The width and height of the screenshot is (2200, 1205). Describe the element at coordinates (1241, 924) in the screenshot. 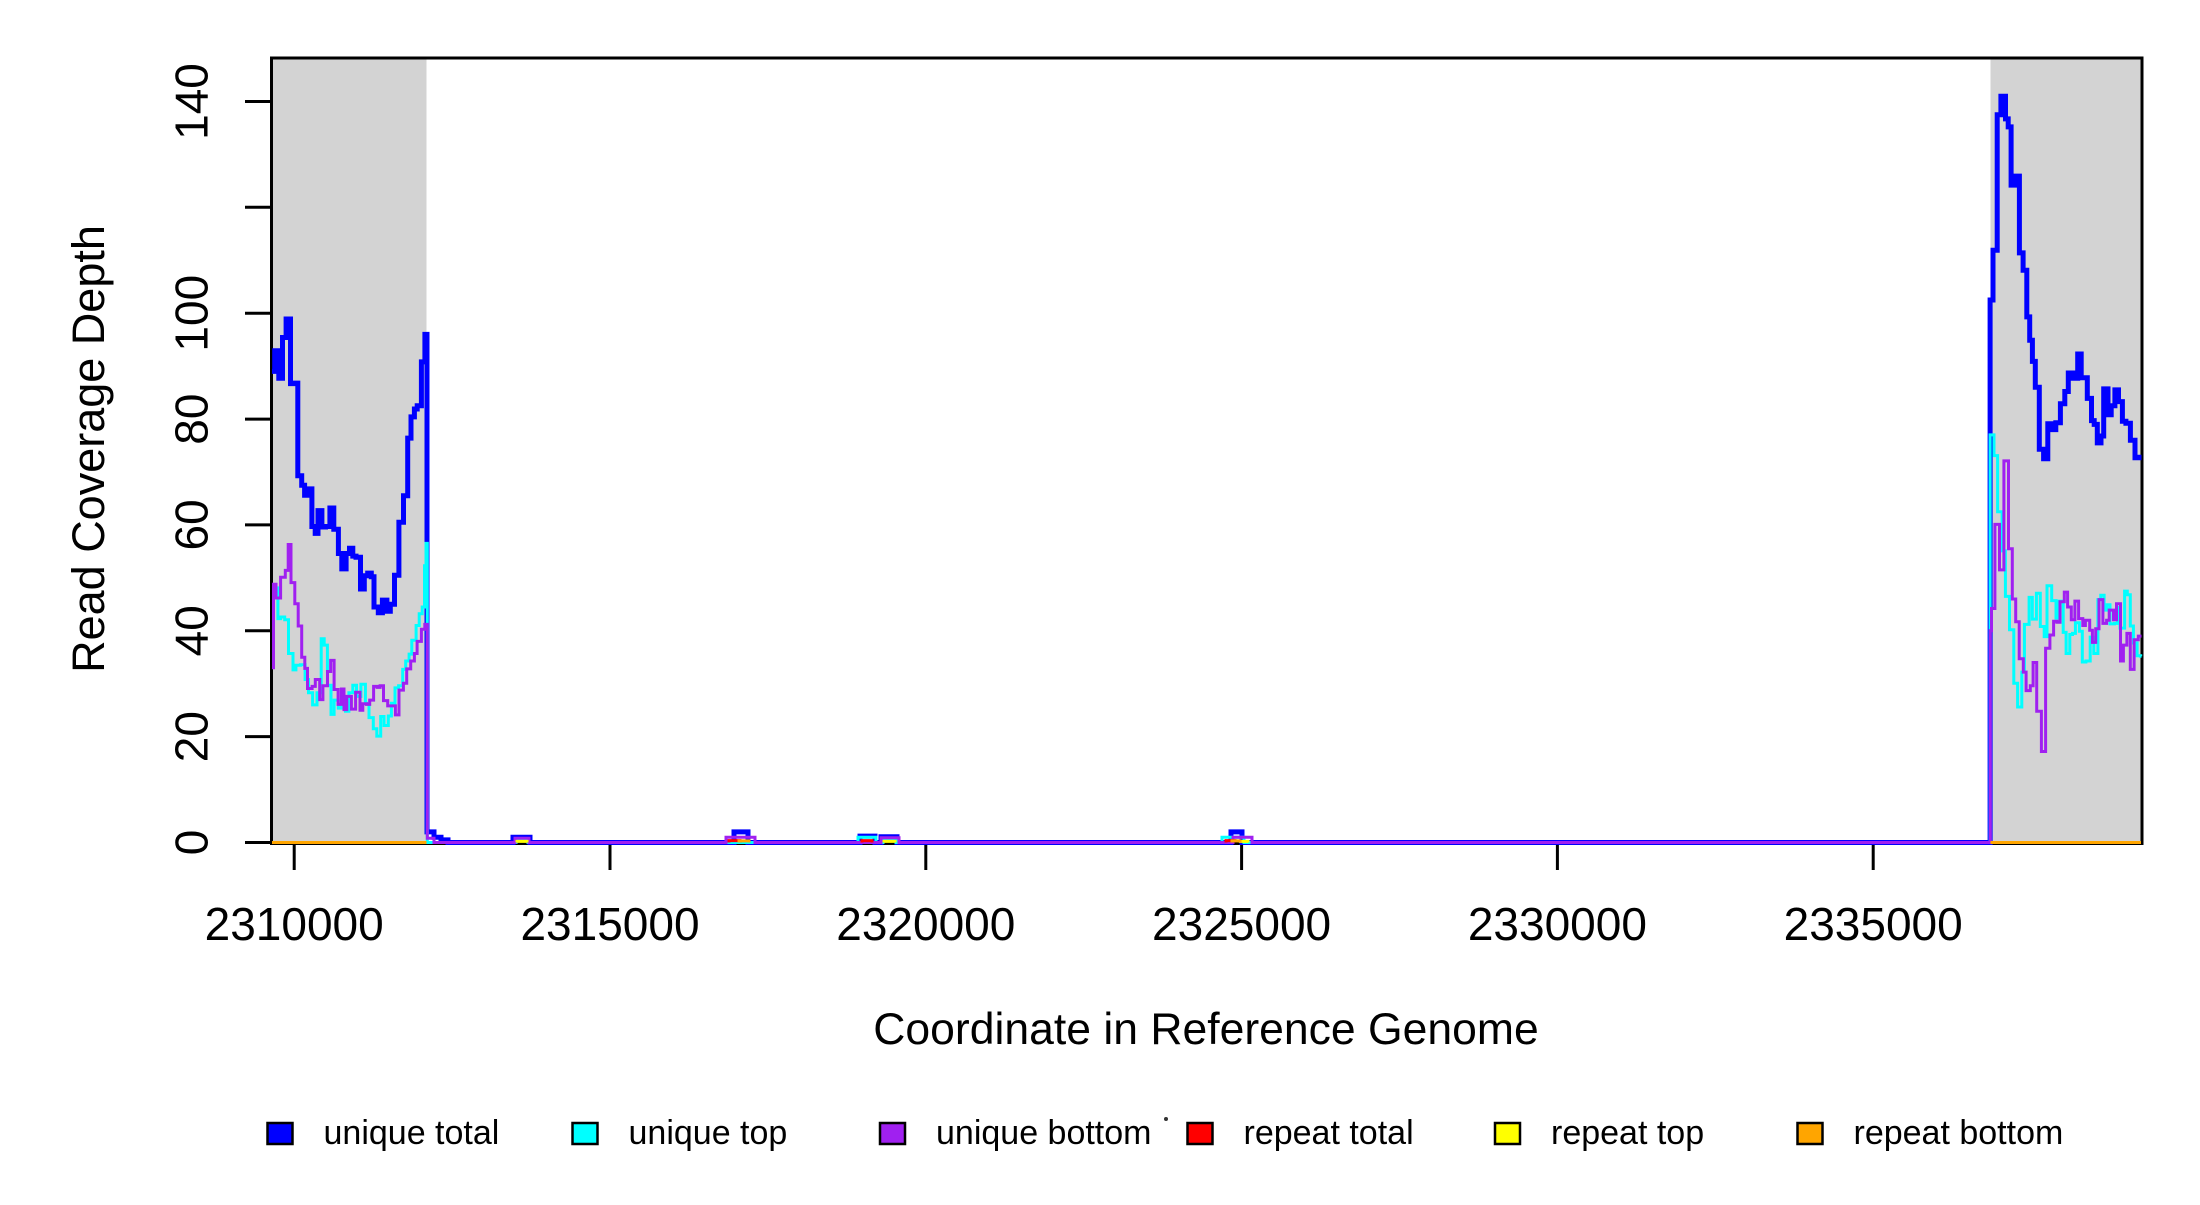

I see `svg-text: 2325000` at that location.